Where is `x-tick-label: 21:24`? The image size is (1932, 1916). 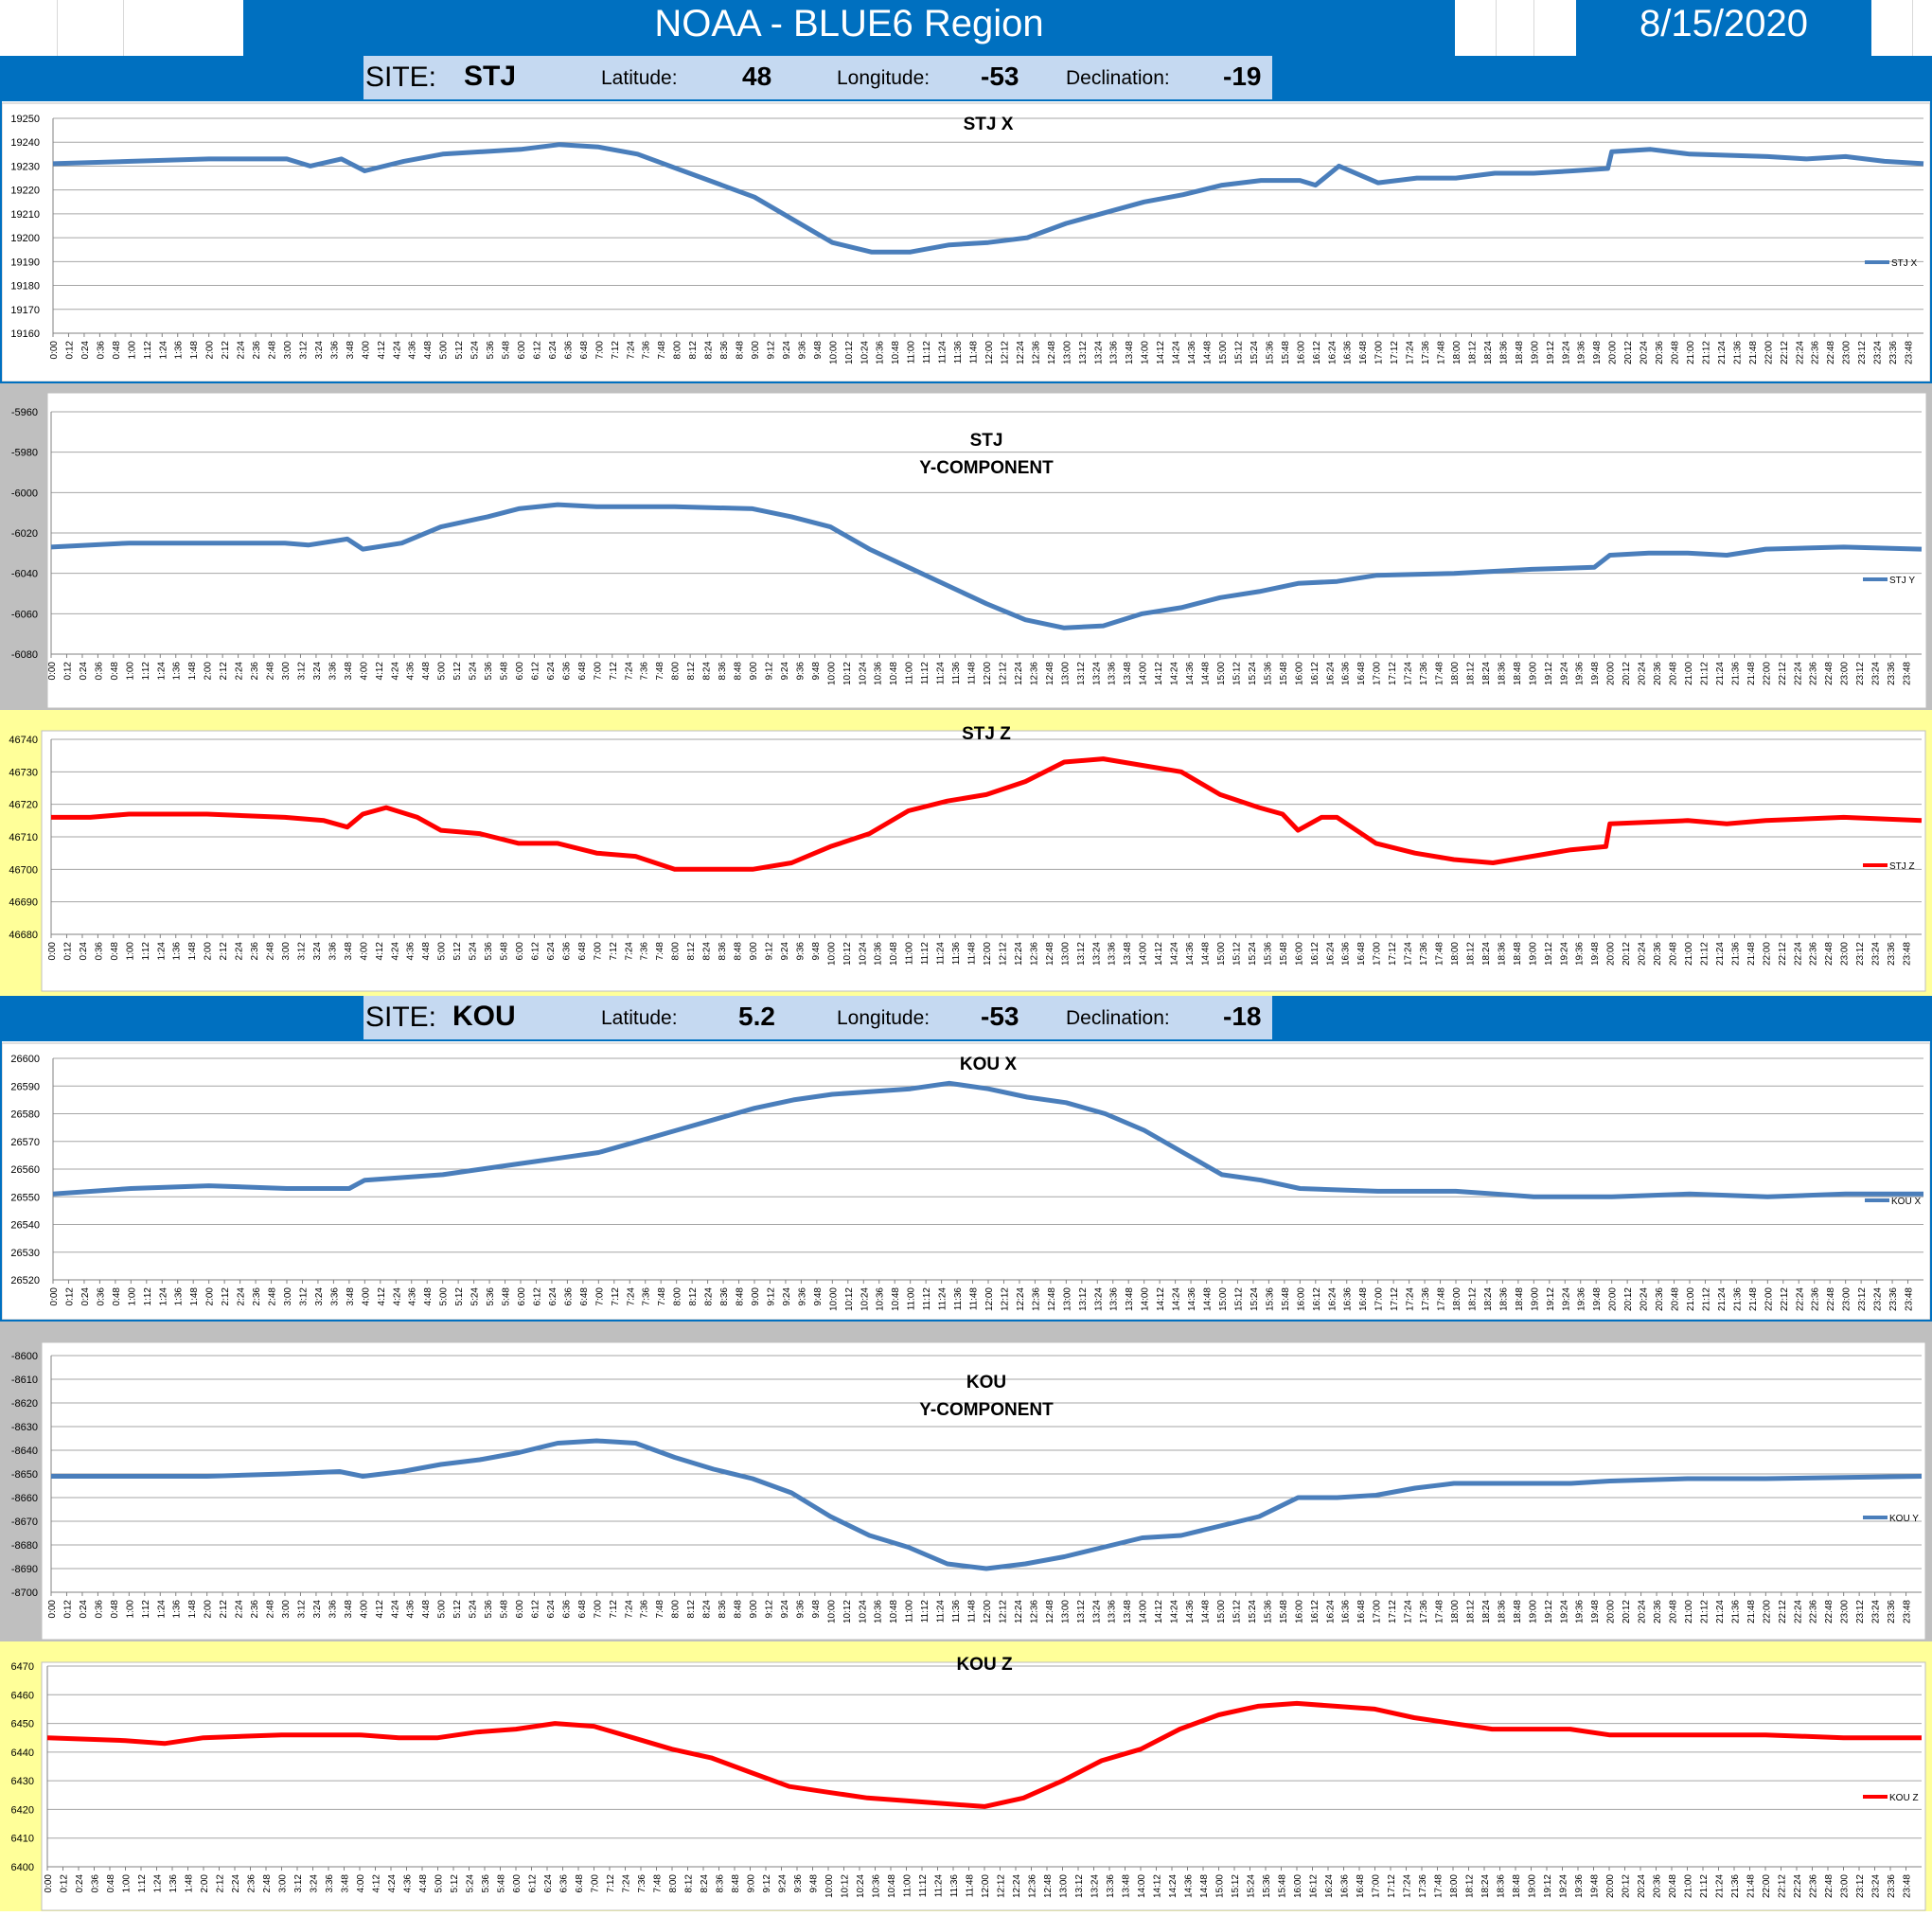 x-tick-label: 21:24 is located at coordinates (1720, 673).